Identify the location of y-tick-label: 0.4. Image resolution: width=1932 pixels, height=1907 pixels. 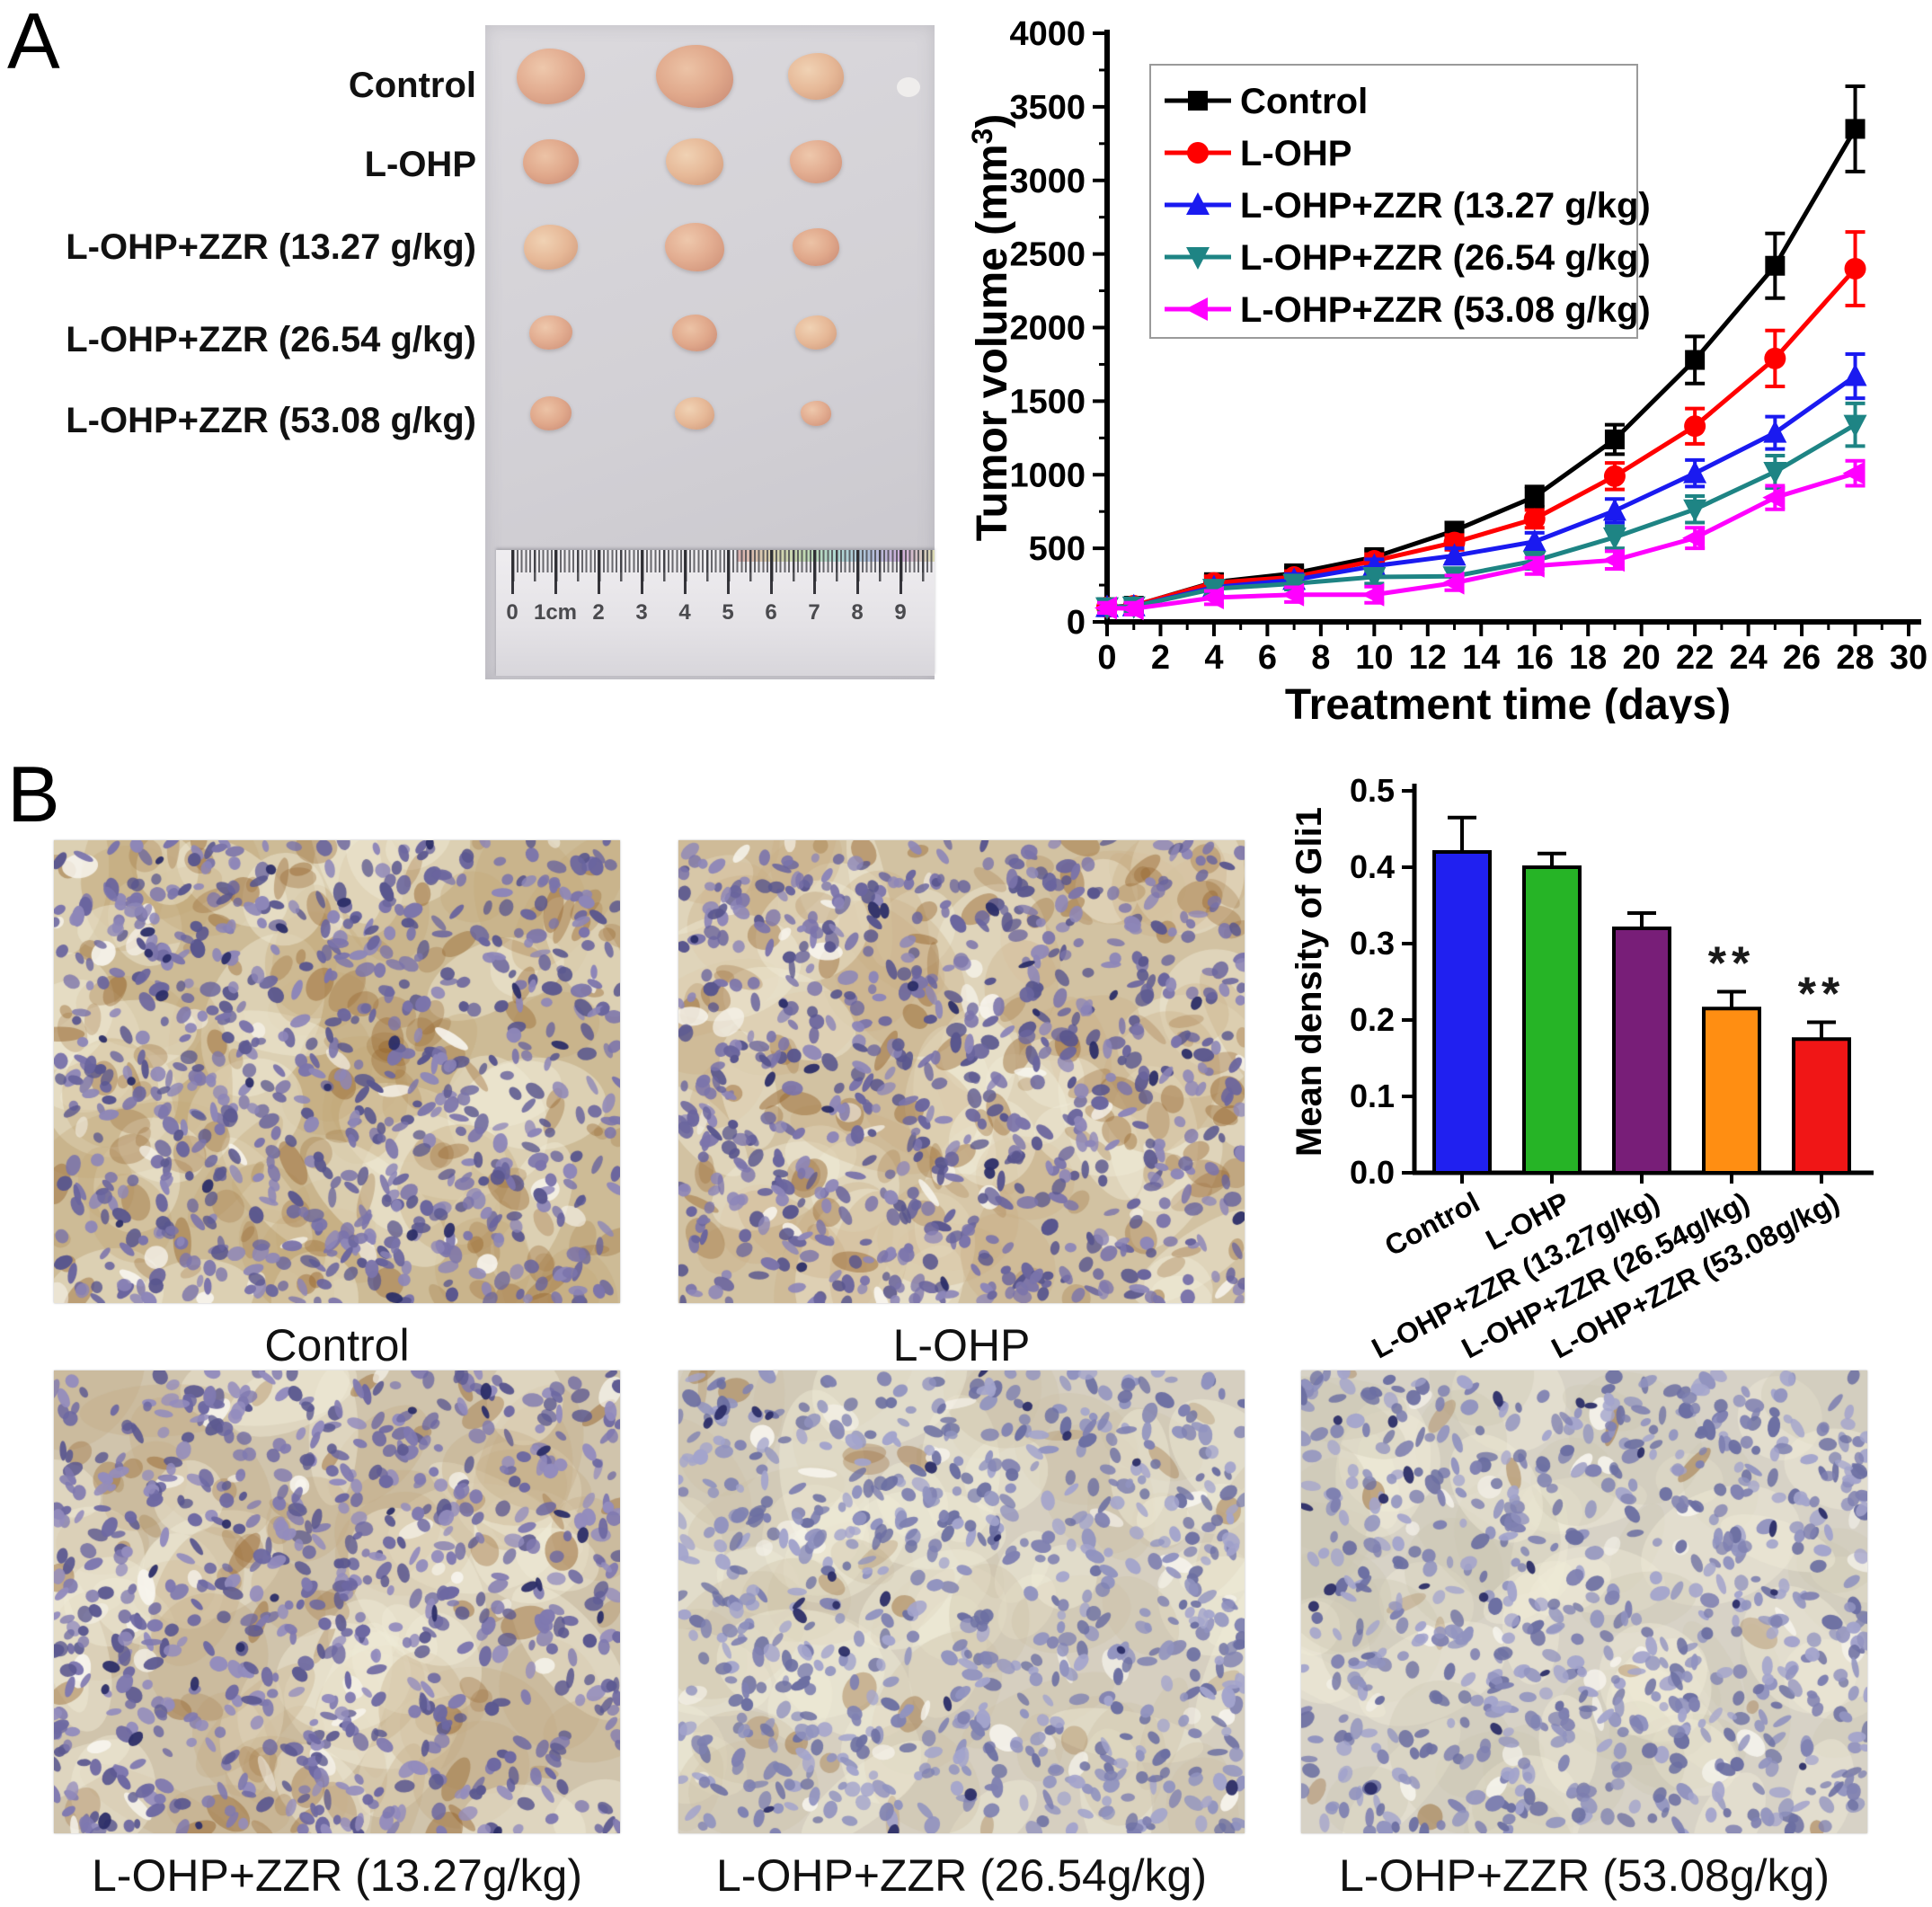
(1372, 867).